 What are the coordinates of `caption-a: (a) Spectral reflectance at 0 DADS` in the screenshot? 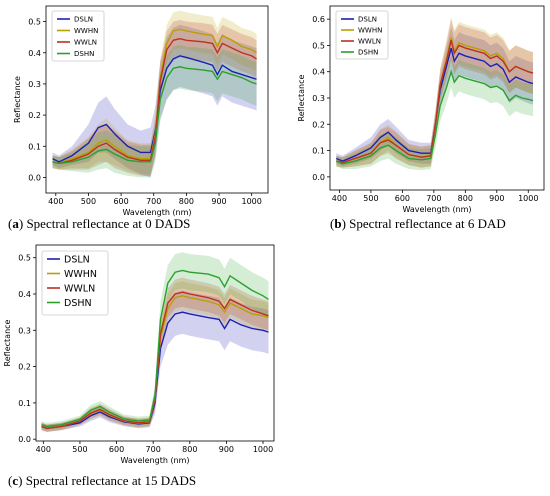 It's located at (99, 223).